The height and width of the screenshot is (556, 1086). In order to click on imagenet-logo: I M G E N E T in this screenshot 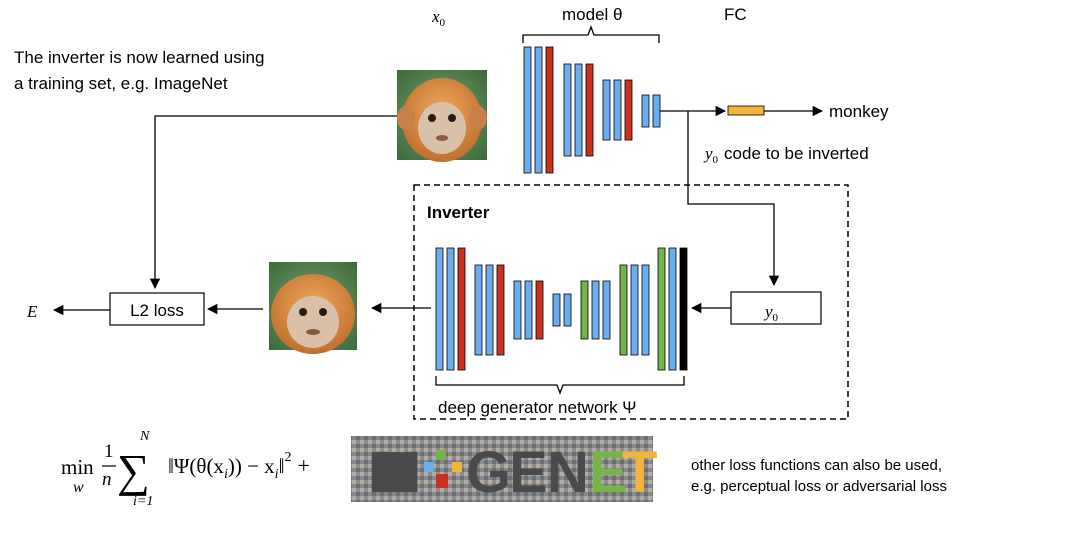, I will do `click(504, 470)`.